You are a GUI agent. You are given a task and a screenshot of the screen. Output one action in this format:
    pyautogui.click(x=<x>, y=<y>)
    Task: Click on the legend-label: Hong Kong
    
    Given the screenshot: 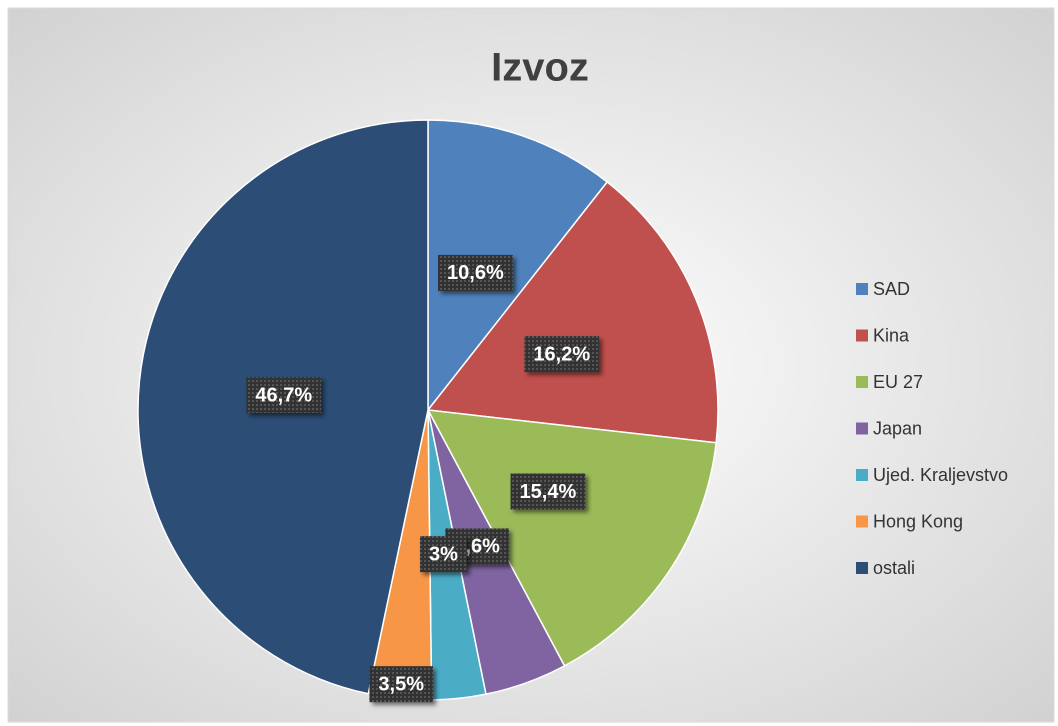 What is the action you would take?
    pyautogui.click(x=918, y=521)
    